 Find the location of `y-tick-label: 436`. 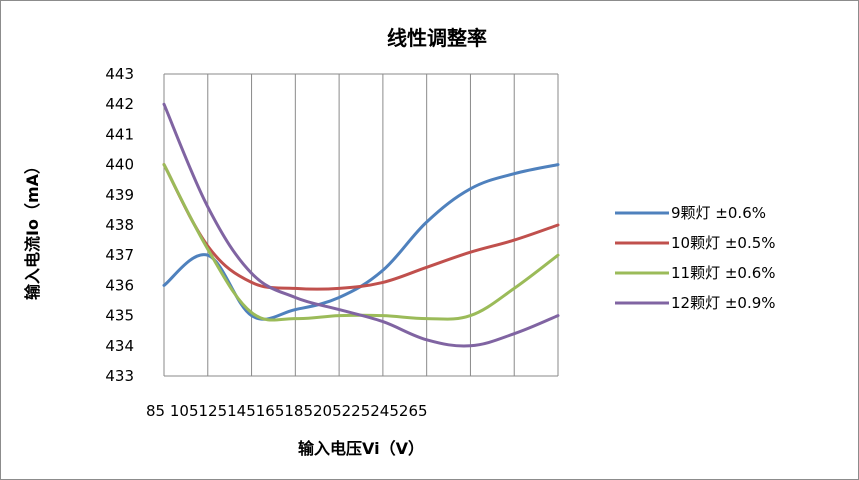

y-tick-label: 436 is located at coordinates (119, 285).